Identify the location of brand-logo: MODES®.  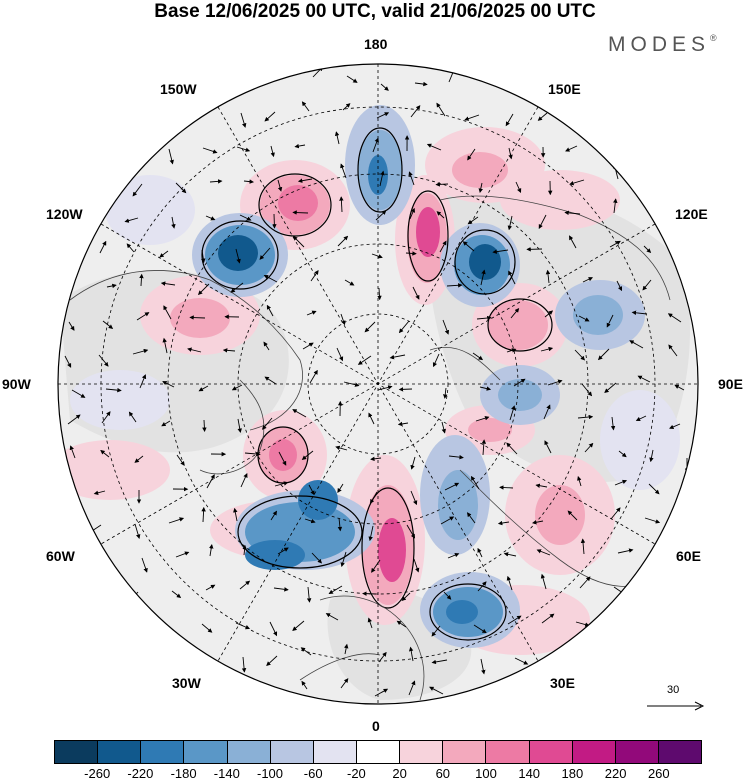
(662, 45).